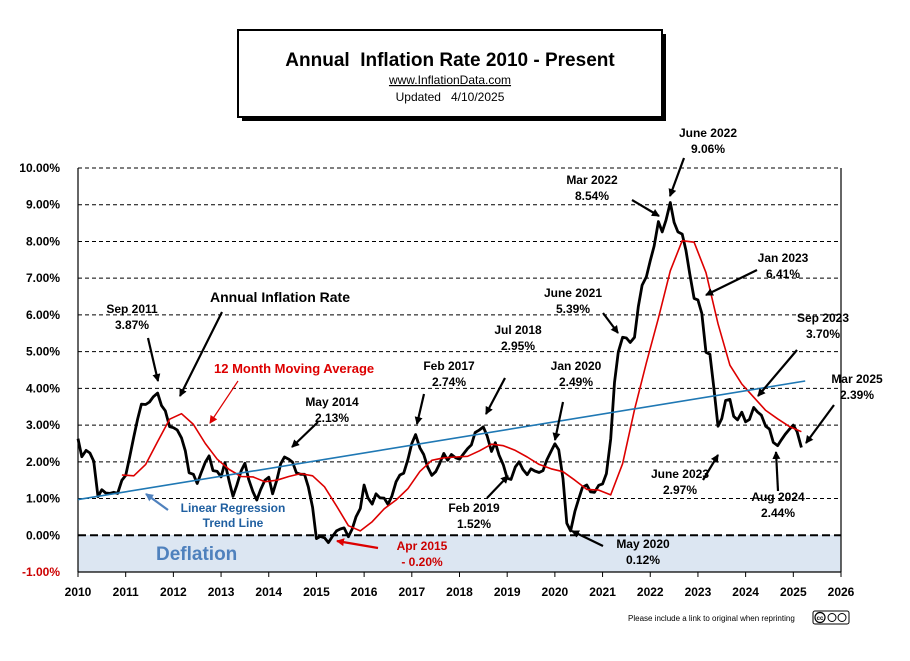 The height and width of the screenshot is (661, 910). Describe the element at coordinates (43, 388) in the screenshot. I see `y-tick-label: 4.00%` at that location.